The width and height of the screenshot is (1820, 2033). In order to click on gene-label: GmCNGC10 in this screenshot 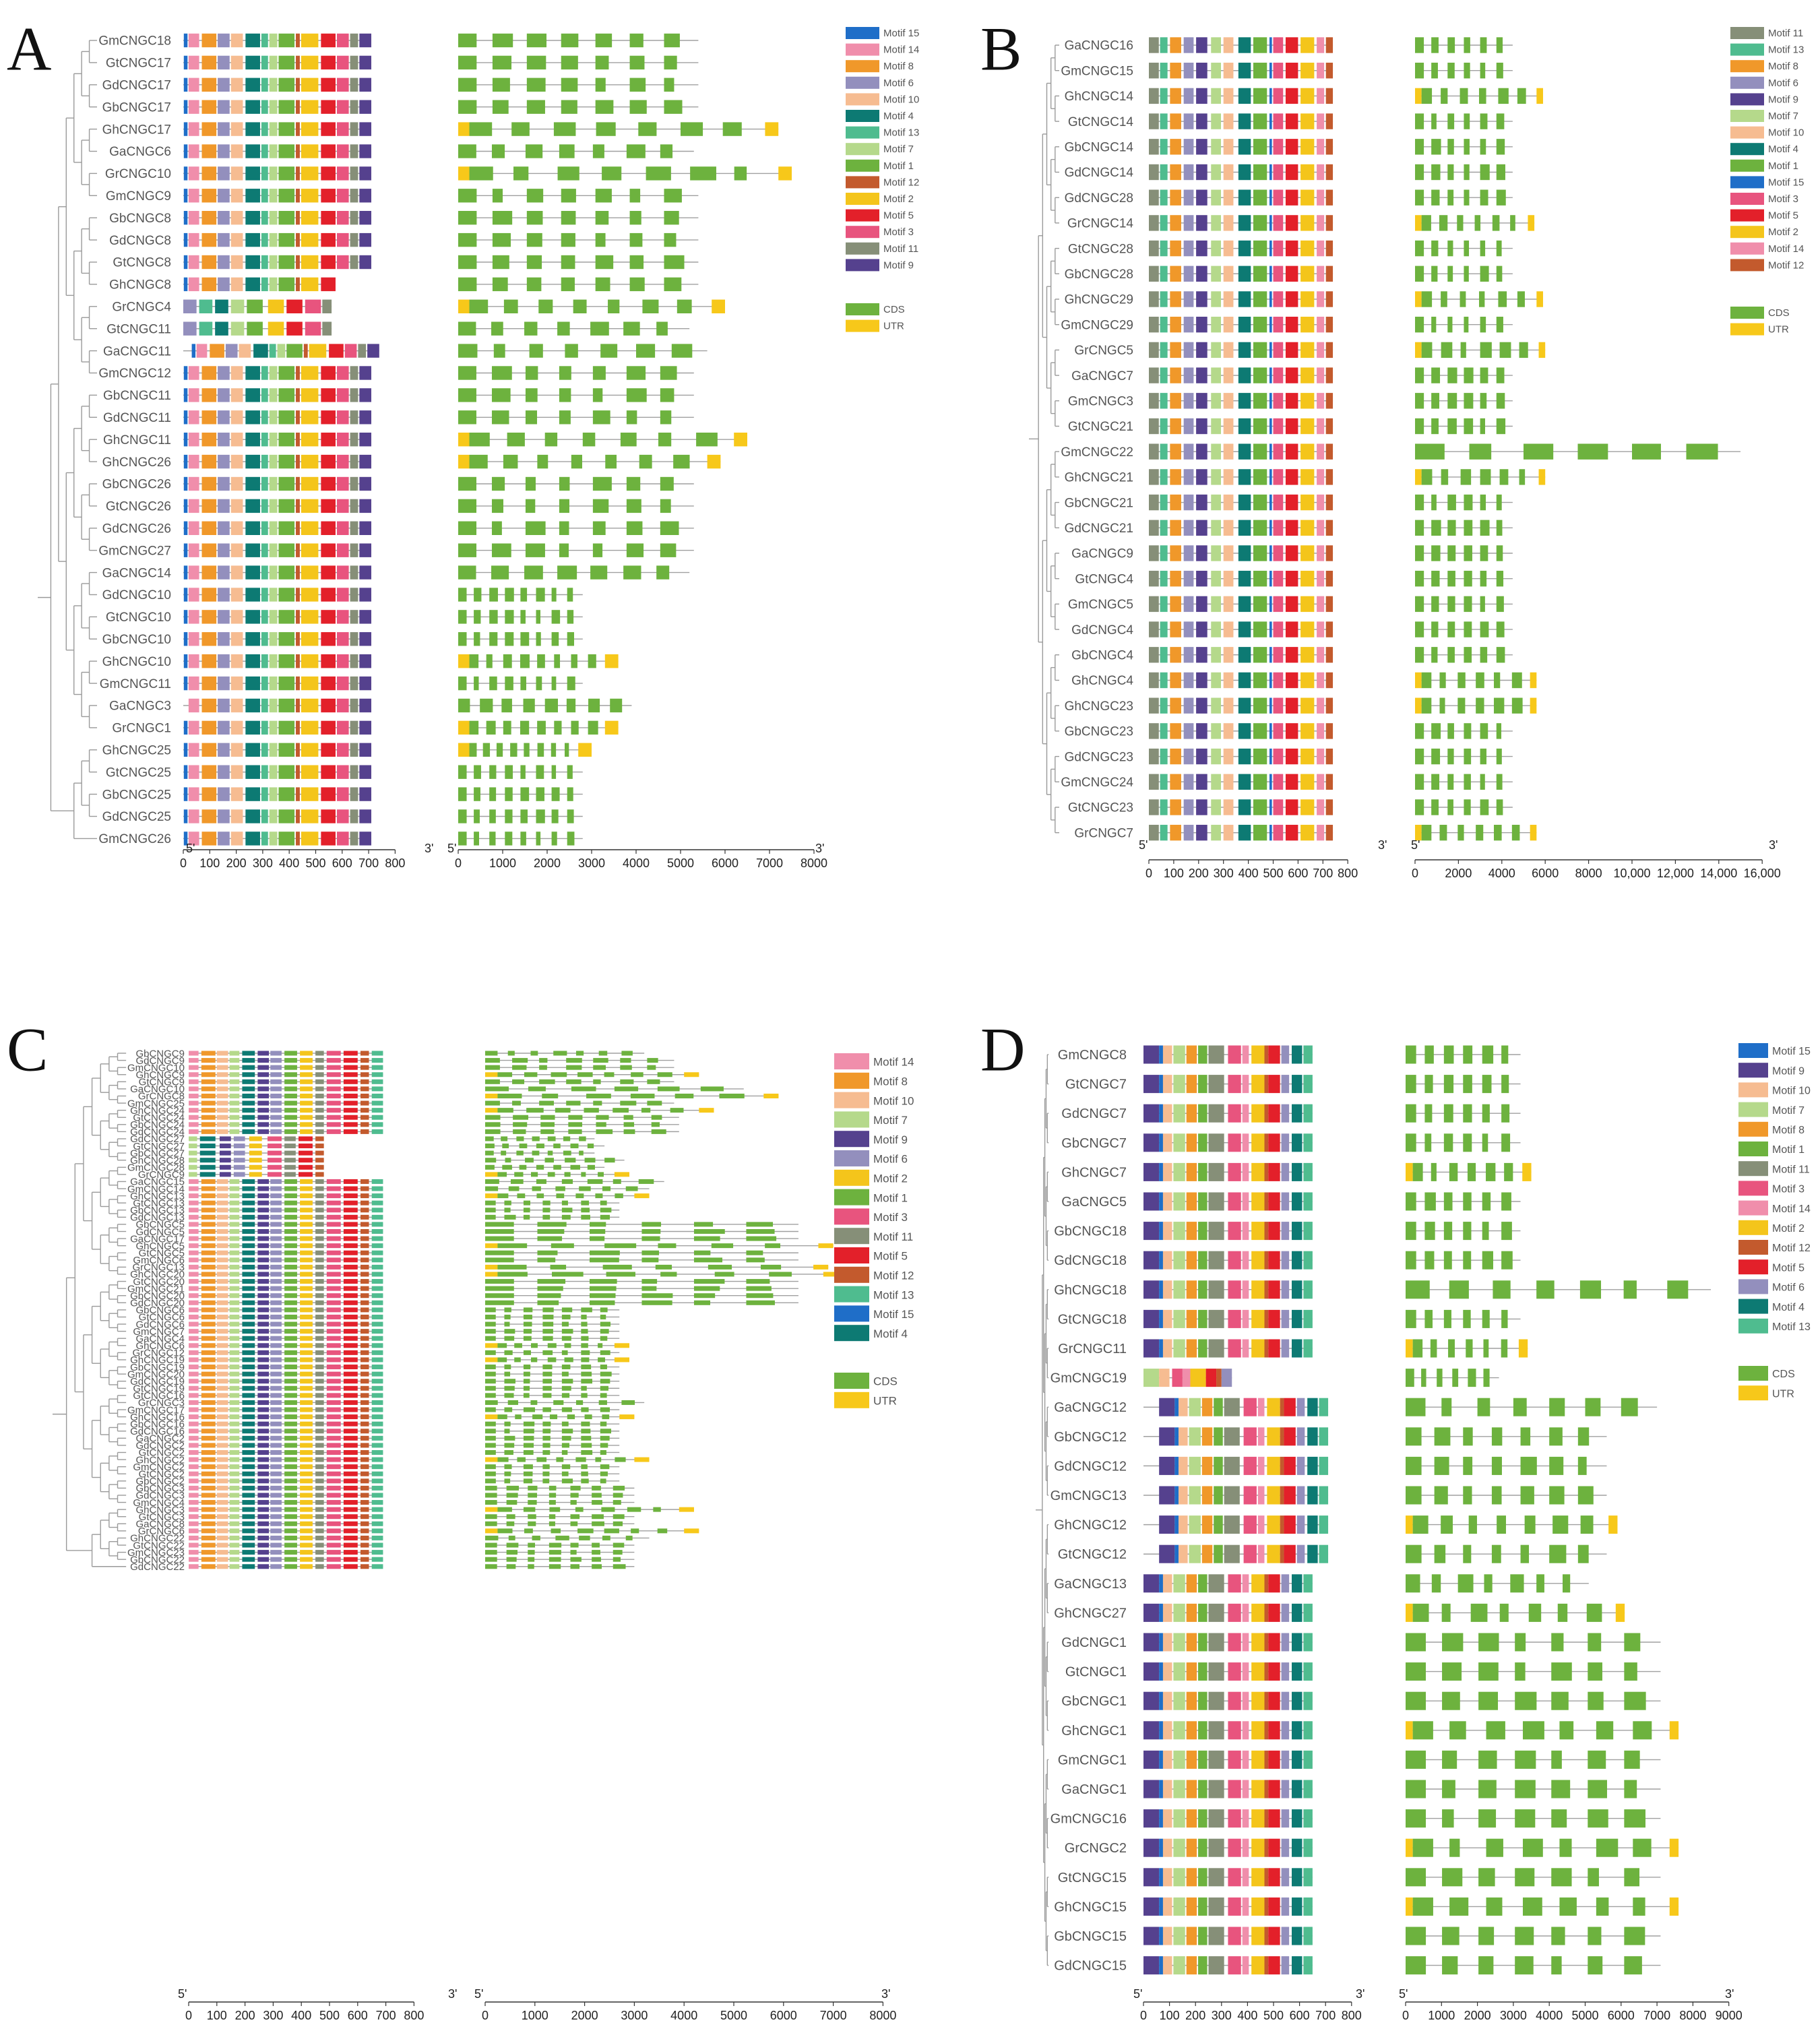, I will do `click(156, 1067)`.